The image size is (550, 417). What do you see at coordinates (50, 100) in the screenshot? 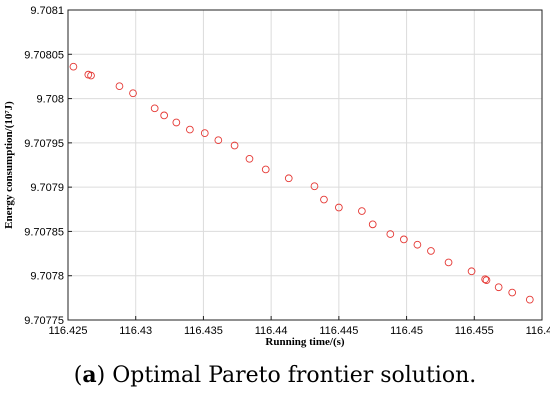
I see `y-tick-label: 9.708` at bounding box center [50, 100].